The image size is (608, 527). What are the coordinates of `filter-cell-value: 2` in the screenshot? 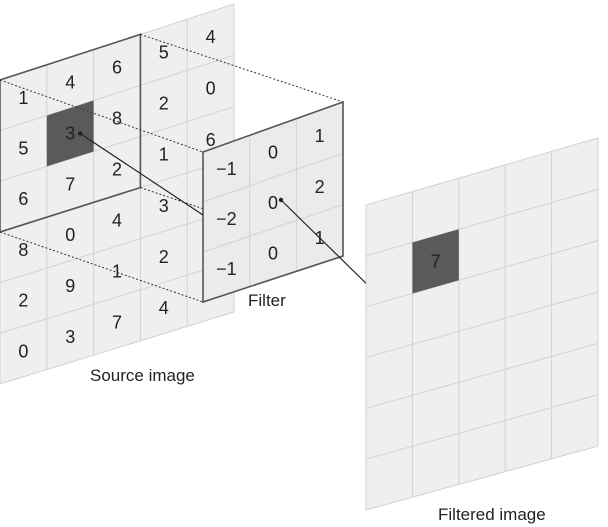 It's located at (320, 187).